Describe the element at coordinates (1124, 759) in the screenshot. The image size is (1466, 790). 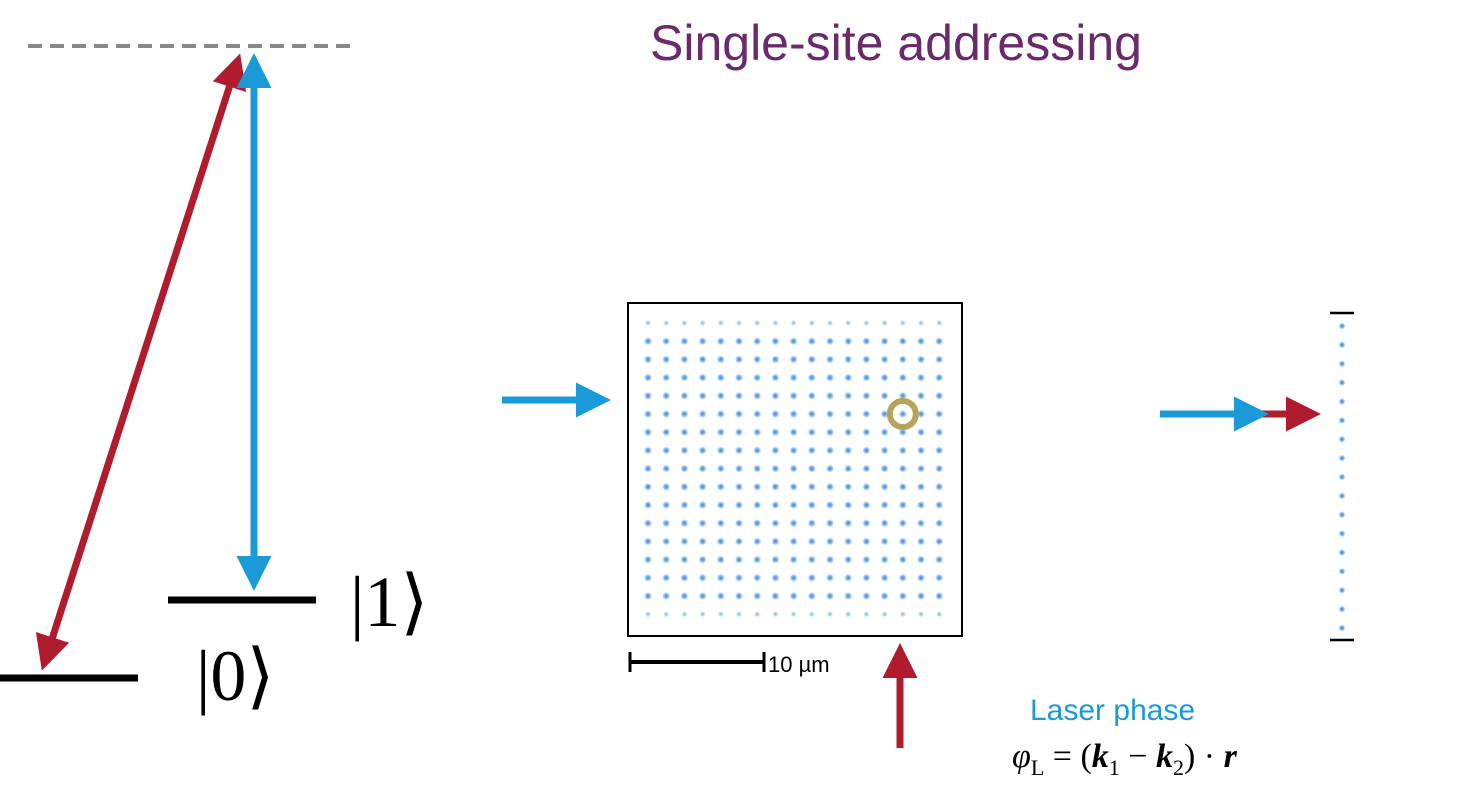
I see `laser-phase-formula: φL = (k1 − k2) · r` at that location.